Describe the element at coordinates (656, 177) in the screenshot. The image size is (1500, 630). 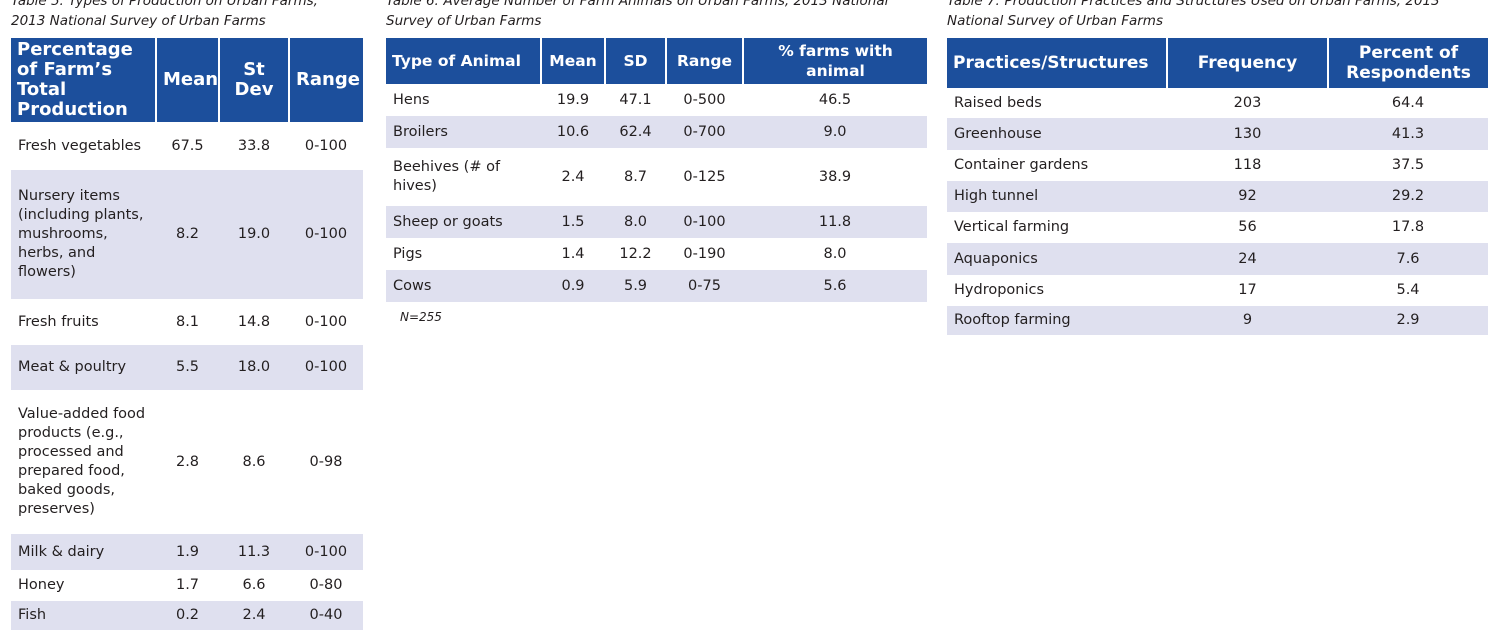
I see `table-row: Beehives (# of hives) 2.4 8.7 0-125 38.9` at that location.